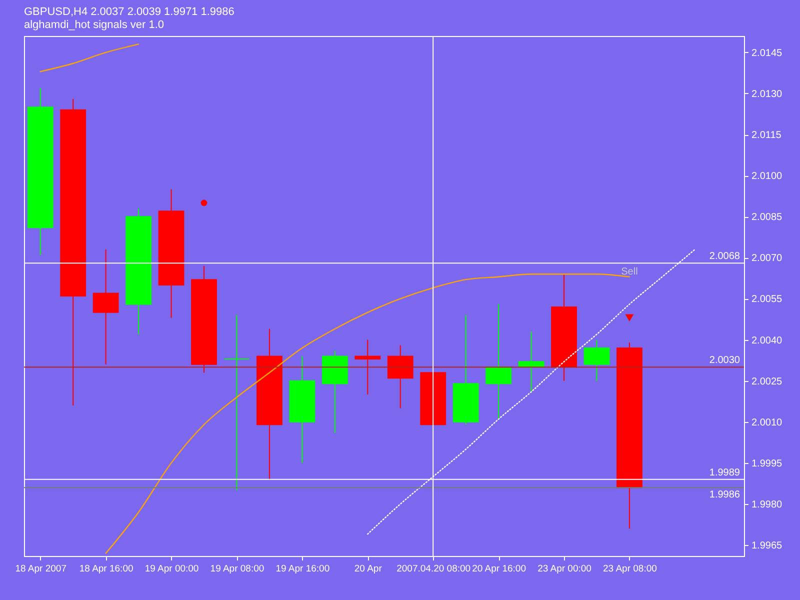 This screenshot has width=800, height=600. What do you see at coordinates (767, 505) in the screenshot?
I see `y-tick-label: 1.9980` at bounding box center [767, 505].